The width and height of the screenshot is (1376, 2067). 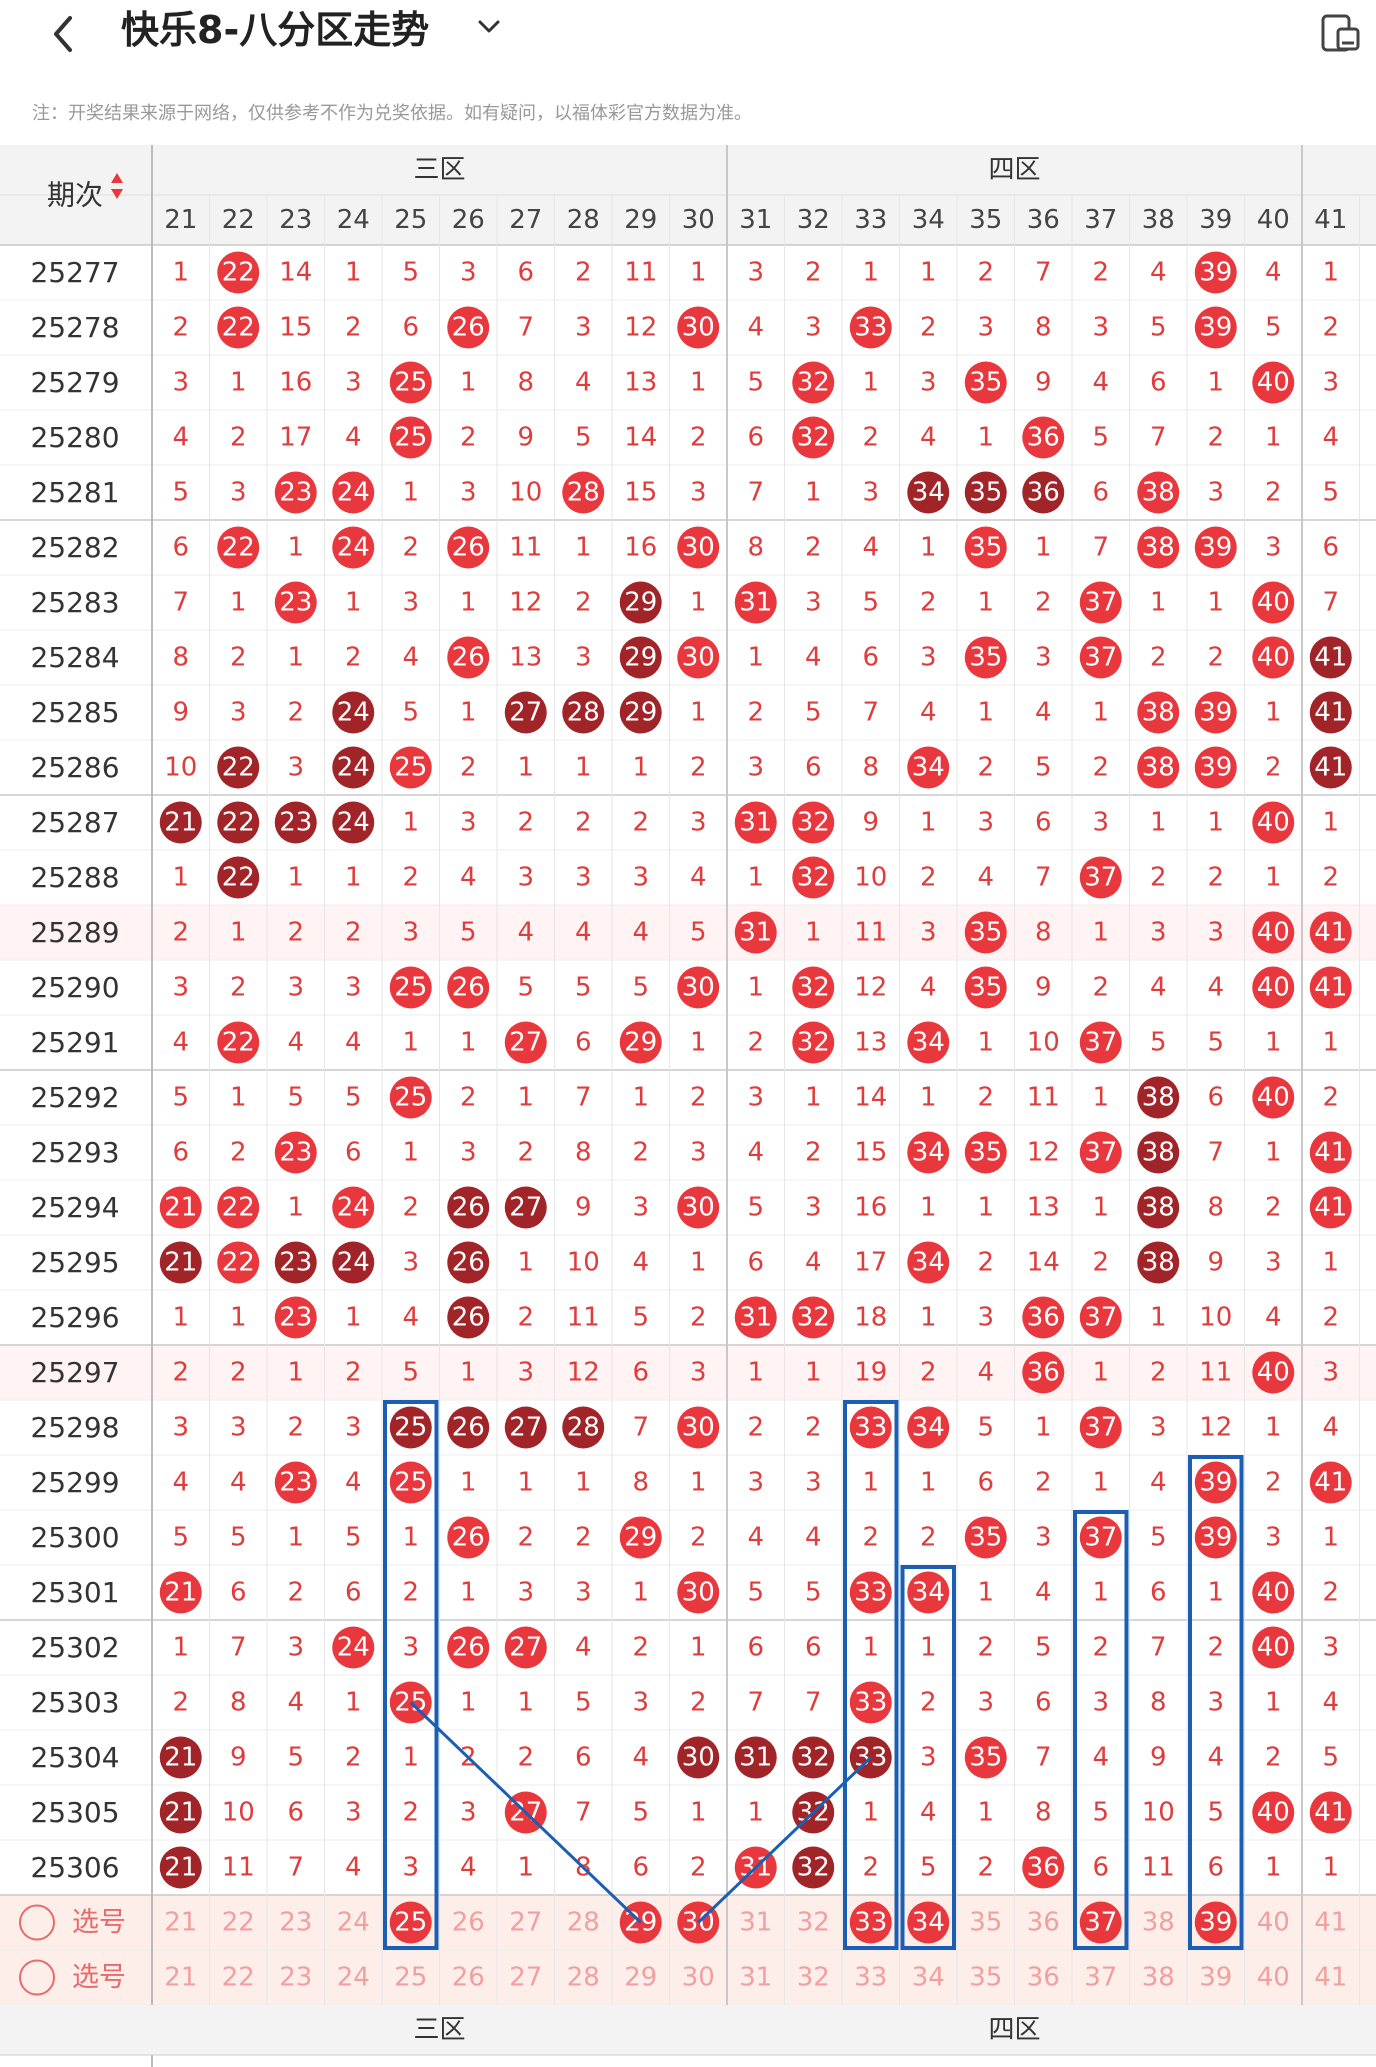 I want to click on hit-number: 32, so click(x=813, y=1758).